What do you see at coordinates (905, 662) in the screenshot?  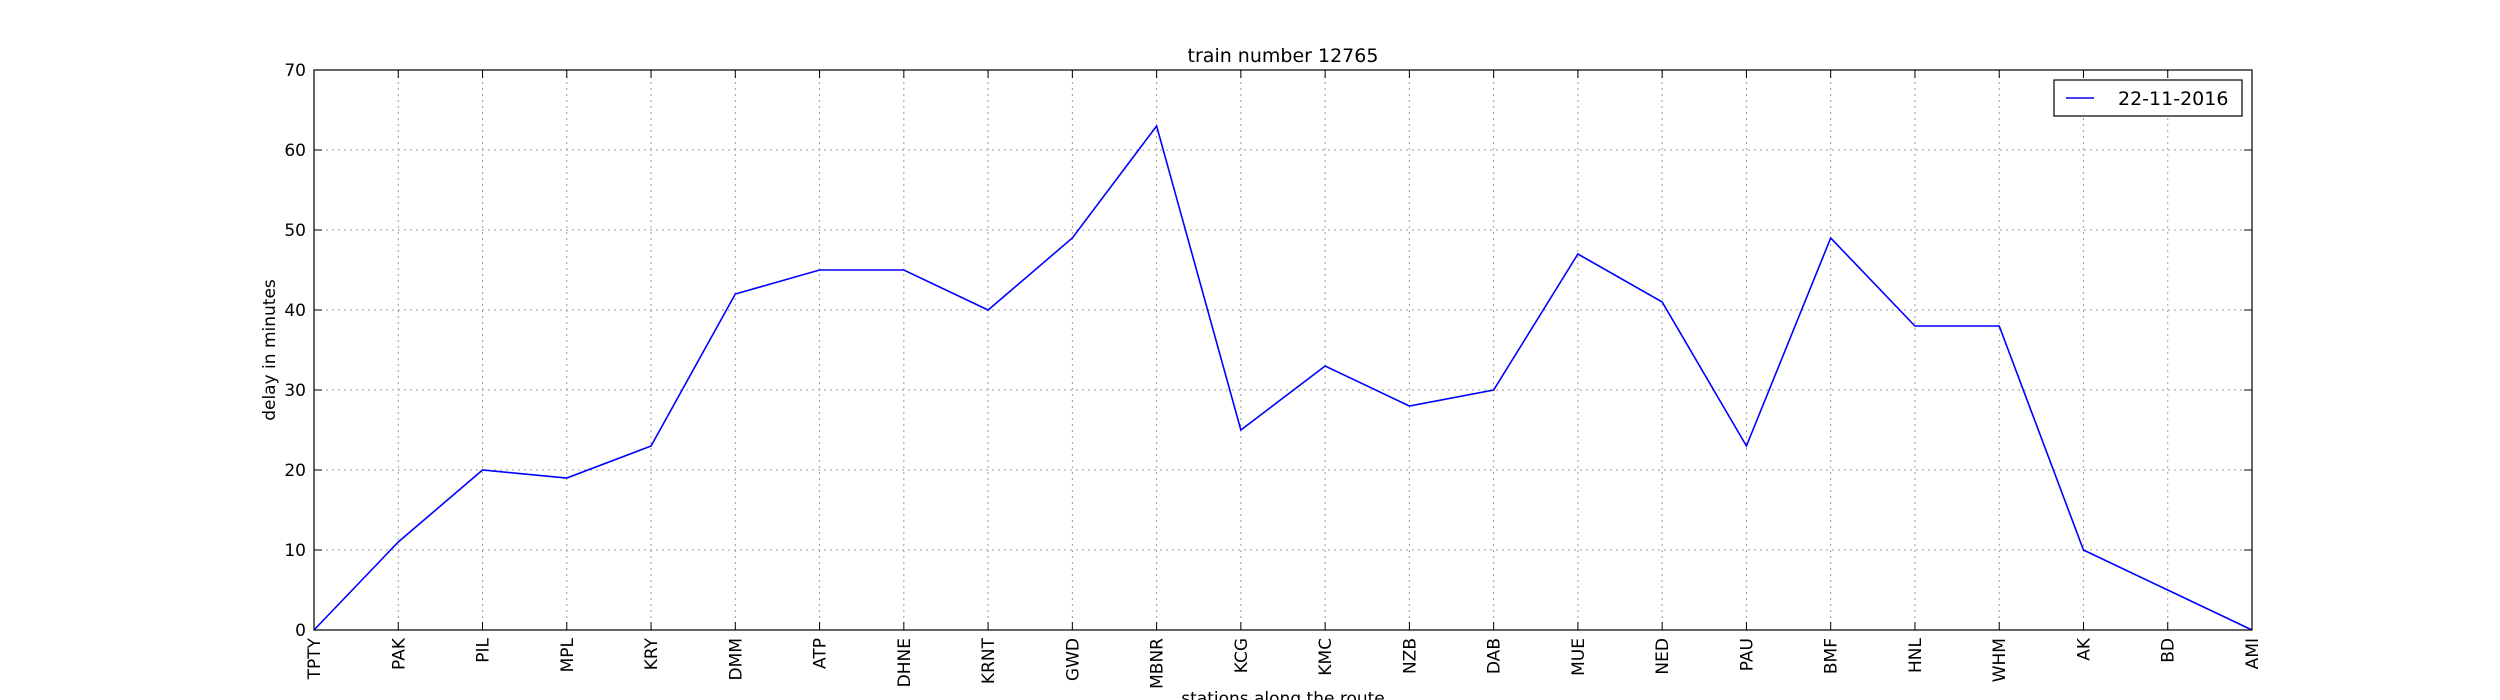 I see `x-tick-label: DHNE` at bounding box center [905, 662].